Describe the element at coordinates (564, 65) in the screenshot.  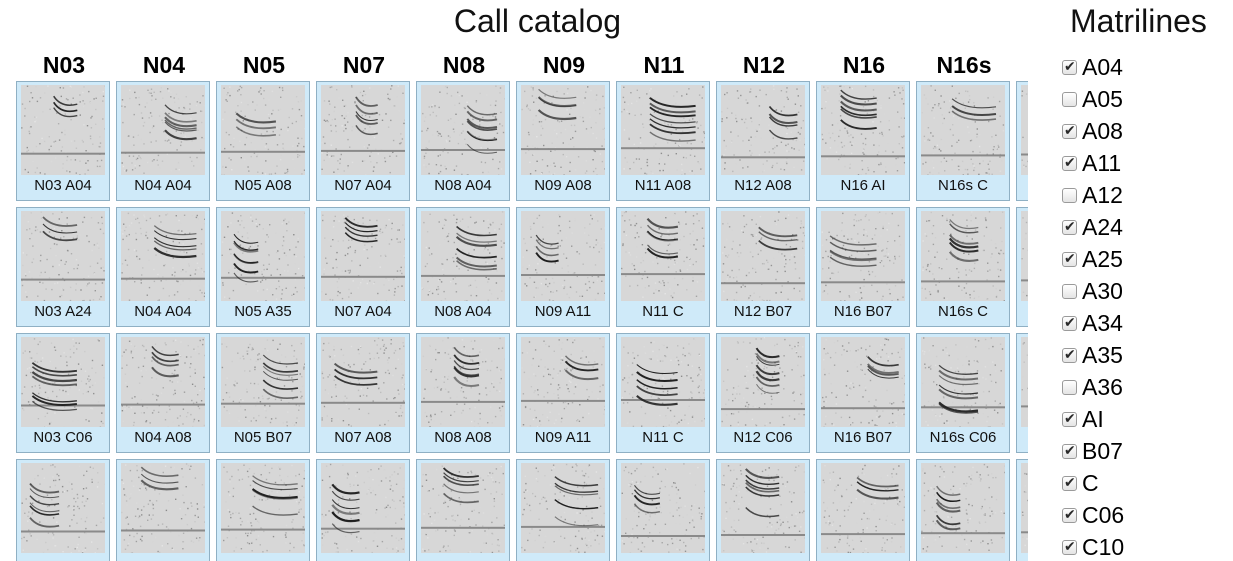
I see `column-header-n09: N09` at that location.